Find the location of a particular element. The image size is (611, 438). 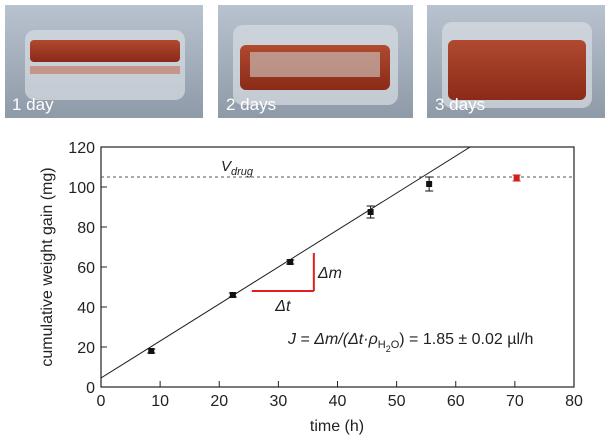

photo-label: 3 days is located at coordinates (460, 104).